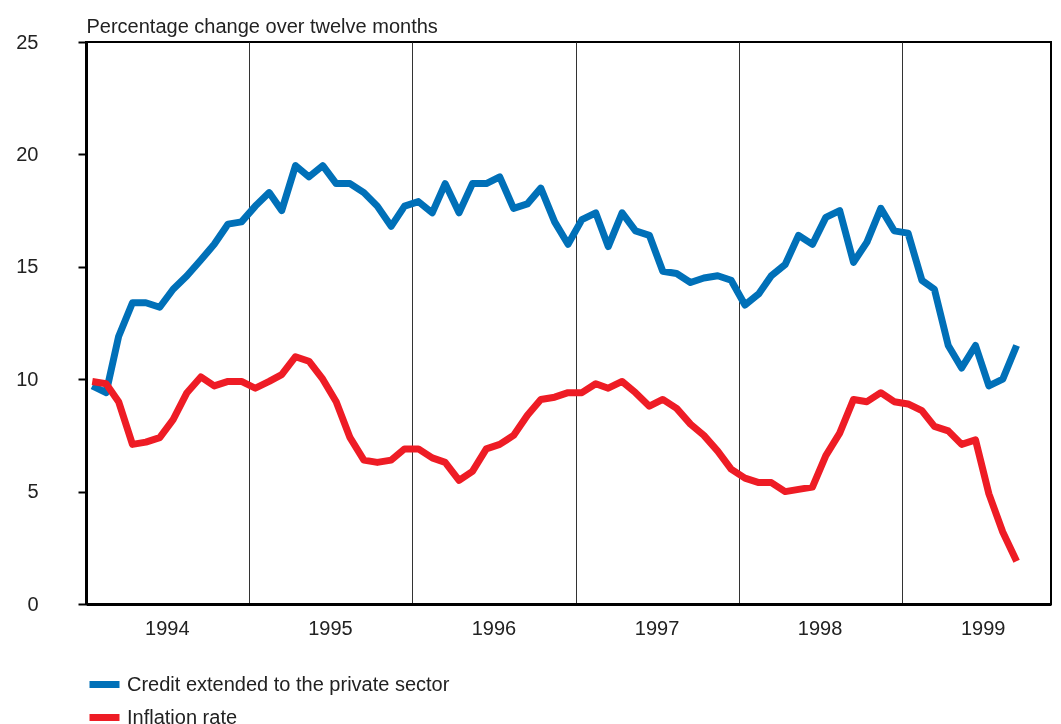 The width and height of the screenshot is (1061, 724). I want to click on x-tick-label: 1994, so click(167, 627).